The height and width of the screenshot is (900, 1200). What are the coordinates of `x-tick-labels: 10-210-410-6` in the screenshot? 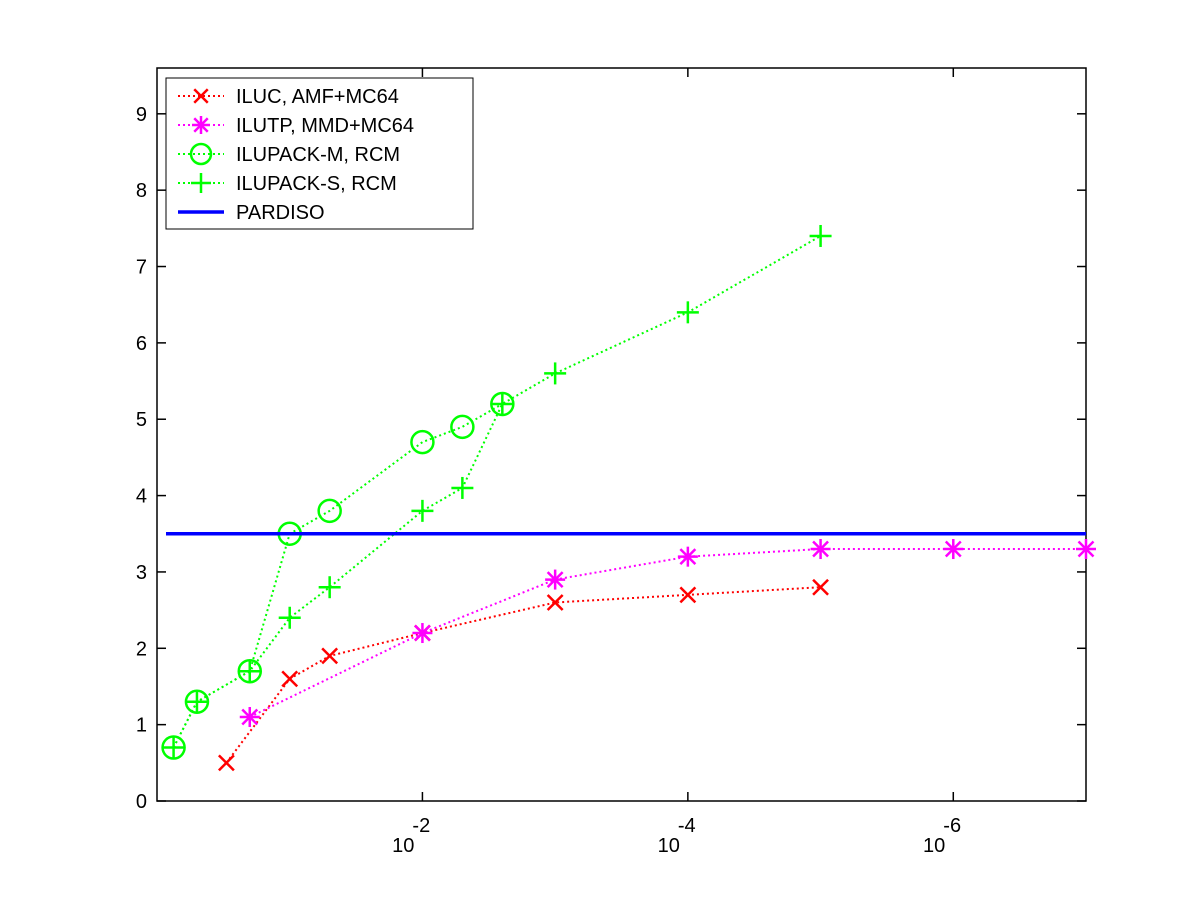 It's located at (676, 836).